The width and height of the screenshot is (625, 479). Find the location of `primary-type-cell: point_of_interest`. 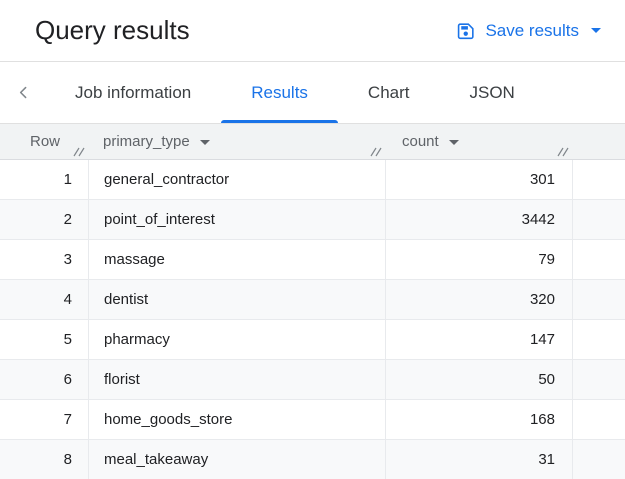

primary-type-cell: point_of_interest is located at coordinates (236, 219).